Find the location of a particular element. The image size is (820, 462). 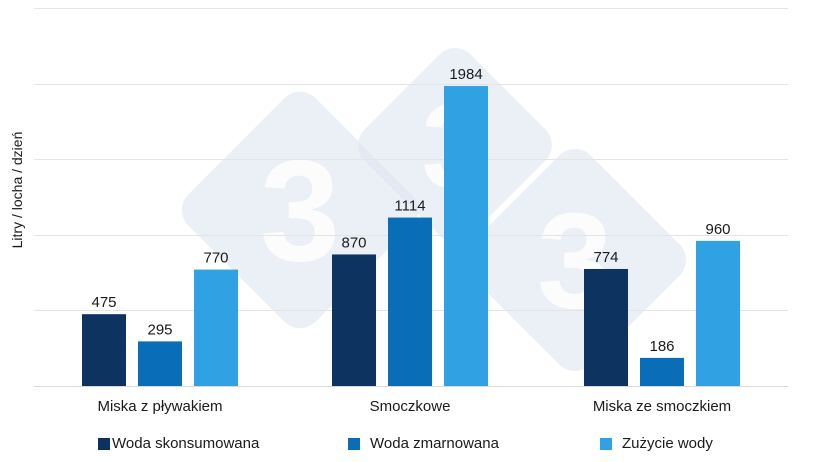

data-label: 1114 is located at coordinates (409, 206).